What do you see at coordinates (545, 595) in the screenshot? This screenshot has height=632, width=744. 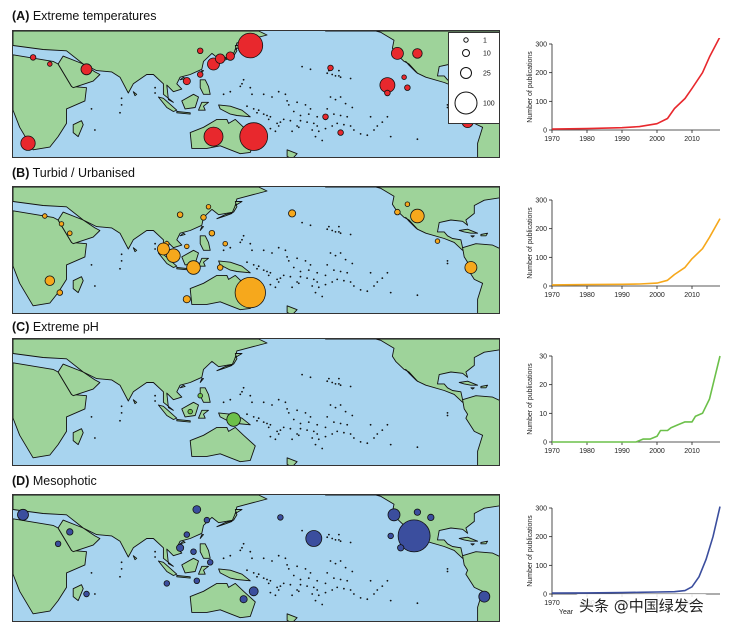 I see `y-tick-label: 0` at bounding box center [545, 595].